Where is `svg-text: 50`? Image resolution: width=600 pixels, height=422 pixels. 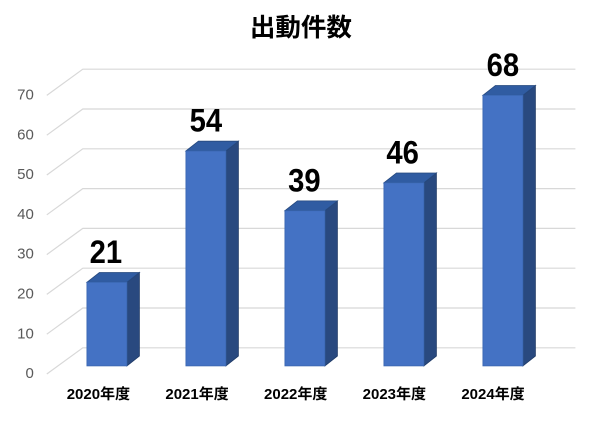 svg-text: 50 is located at coordinates (25, 174).